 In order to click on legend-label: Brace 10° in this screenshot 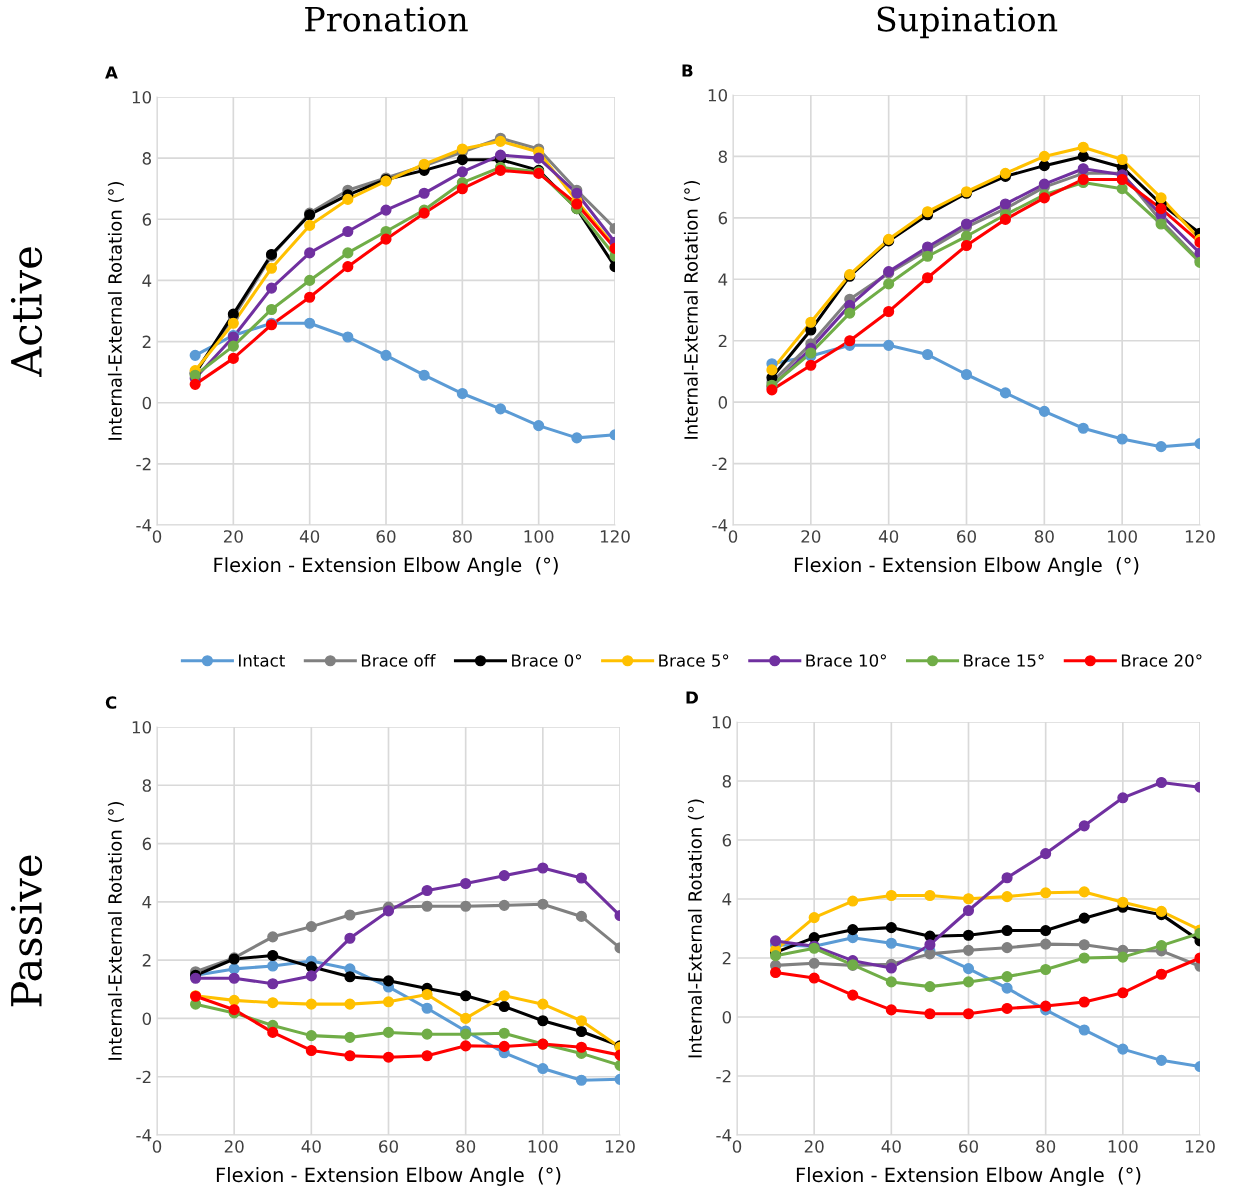, I will do `click(846, 660)`.